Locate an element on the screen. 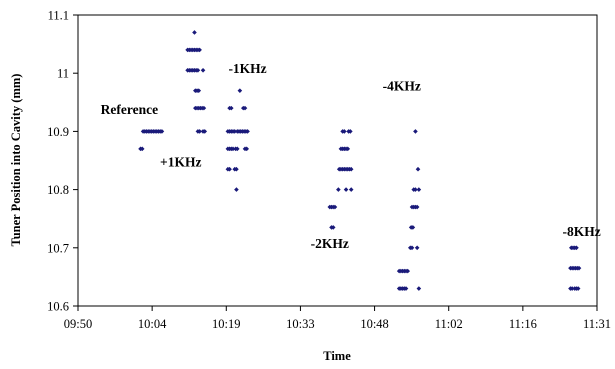 This screenshot has height=369, width=615. annotation-label: -1KHz is located at coordinates (247, 68).